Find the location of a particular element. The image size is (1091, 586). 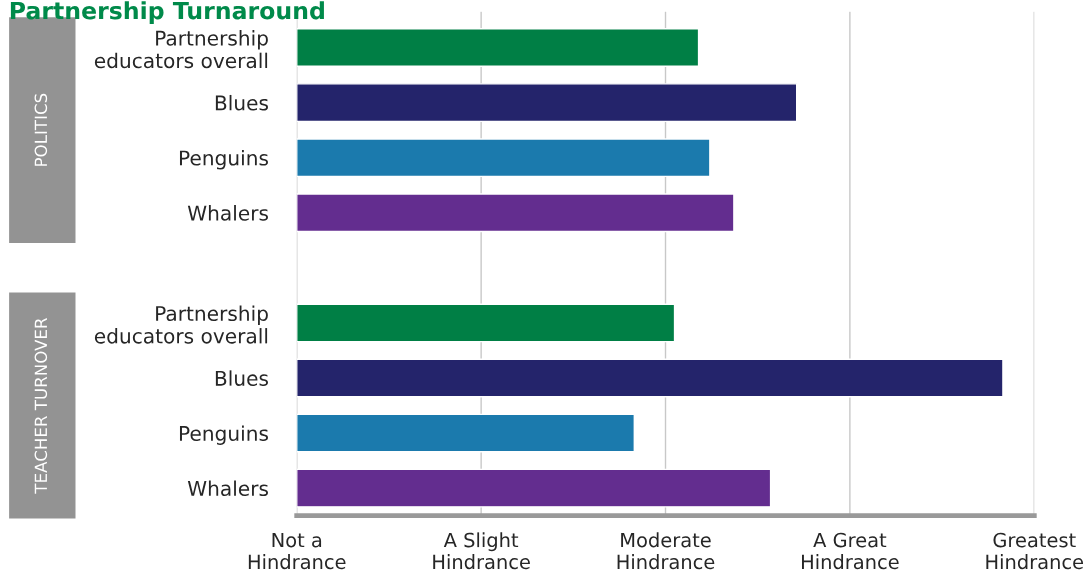

text: Moderate Hindrance is located at coordinates (666, 551).